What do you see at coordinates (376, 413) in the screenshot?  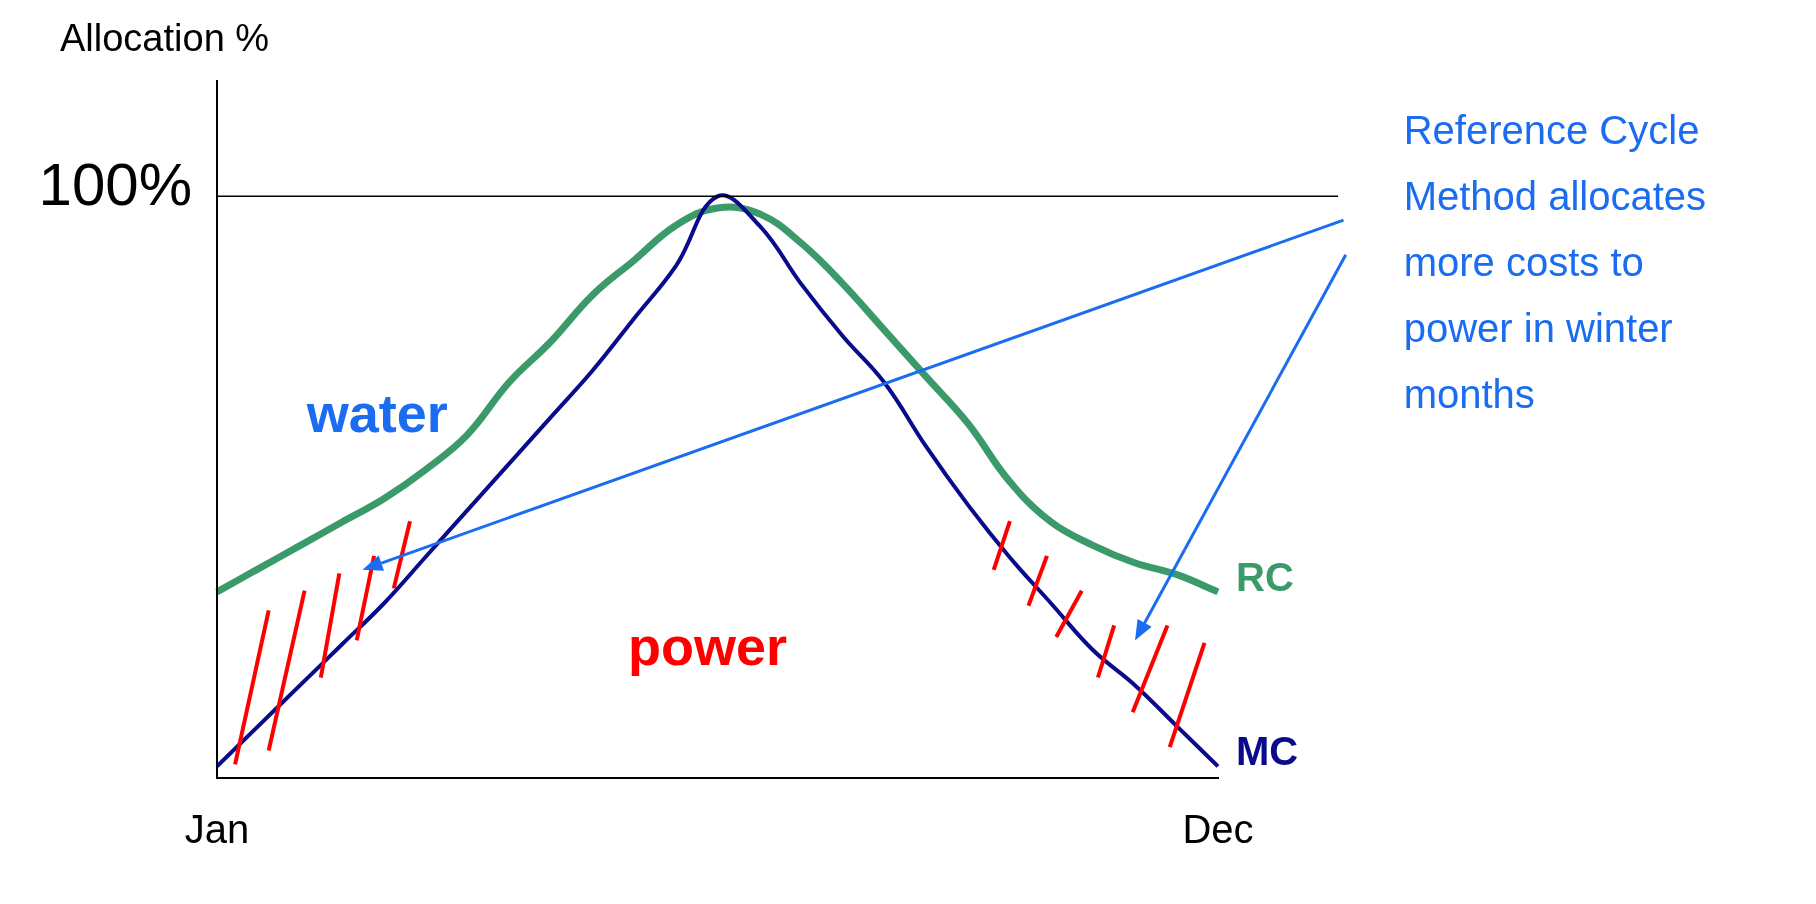 I see `annotation: water` at bounding box center [376, 413].